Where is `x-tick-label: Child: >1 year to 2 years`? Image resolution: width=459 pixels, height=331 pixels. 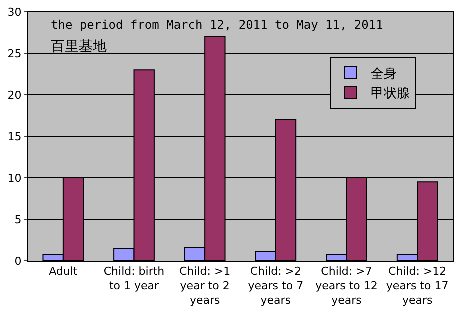 x-tick-label: Child: >1 year to 2 years is located at coordinates (205, 286).